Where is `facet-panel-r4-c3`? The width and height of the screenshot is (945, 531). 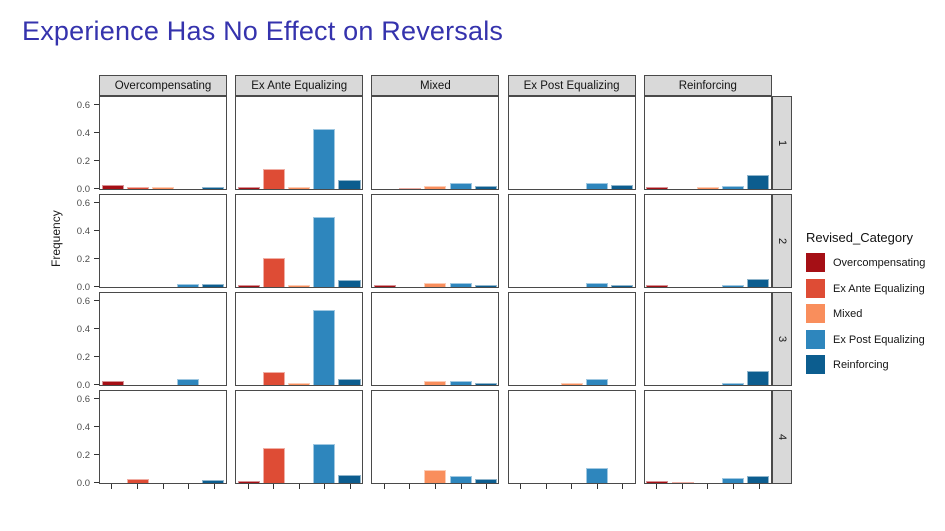 facet-panel-r4-c3 is located at coordinates (435, 437).